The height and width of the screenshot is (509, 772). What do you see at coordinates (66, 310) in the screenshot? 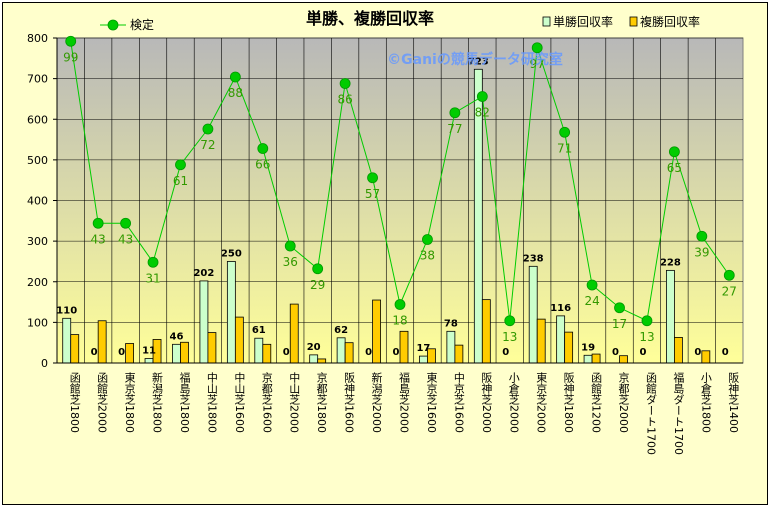
I see `bar-data-label: 110` at bounding box center [66, 310].